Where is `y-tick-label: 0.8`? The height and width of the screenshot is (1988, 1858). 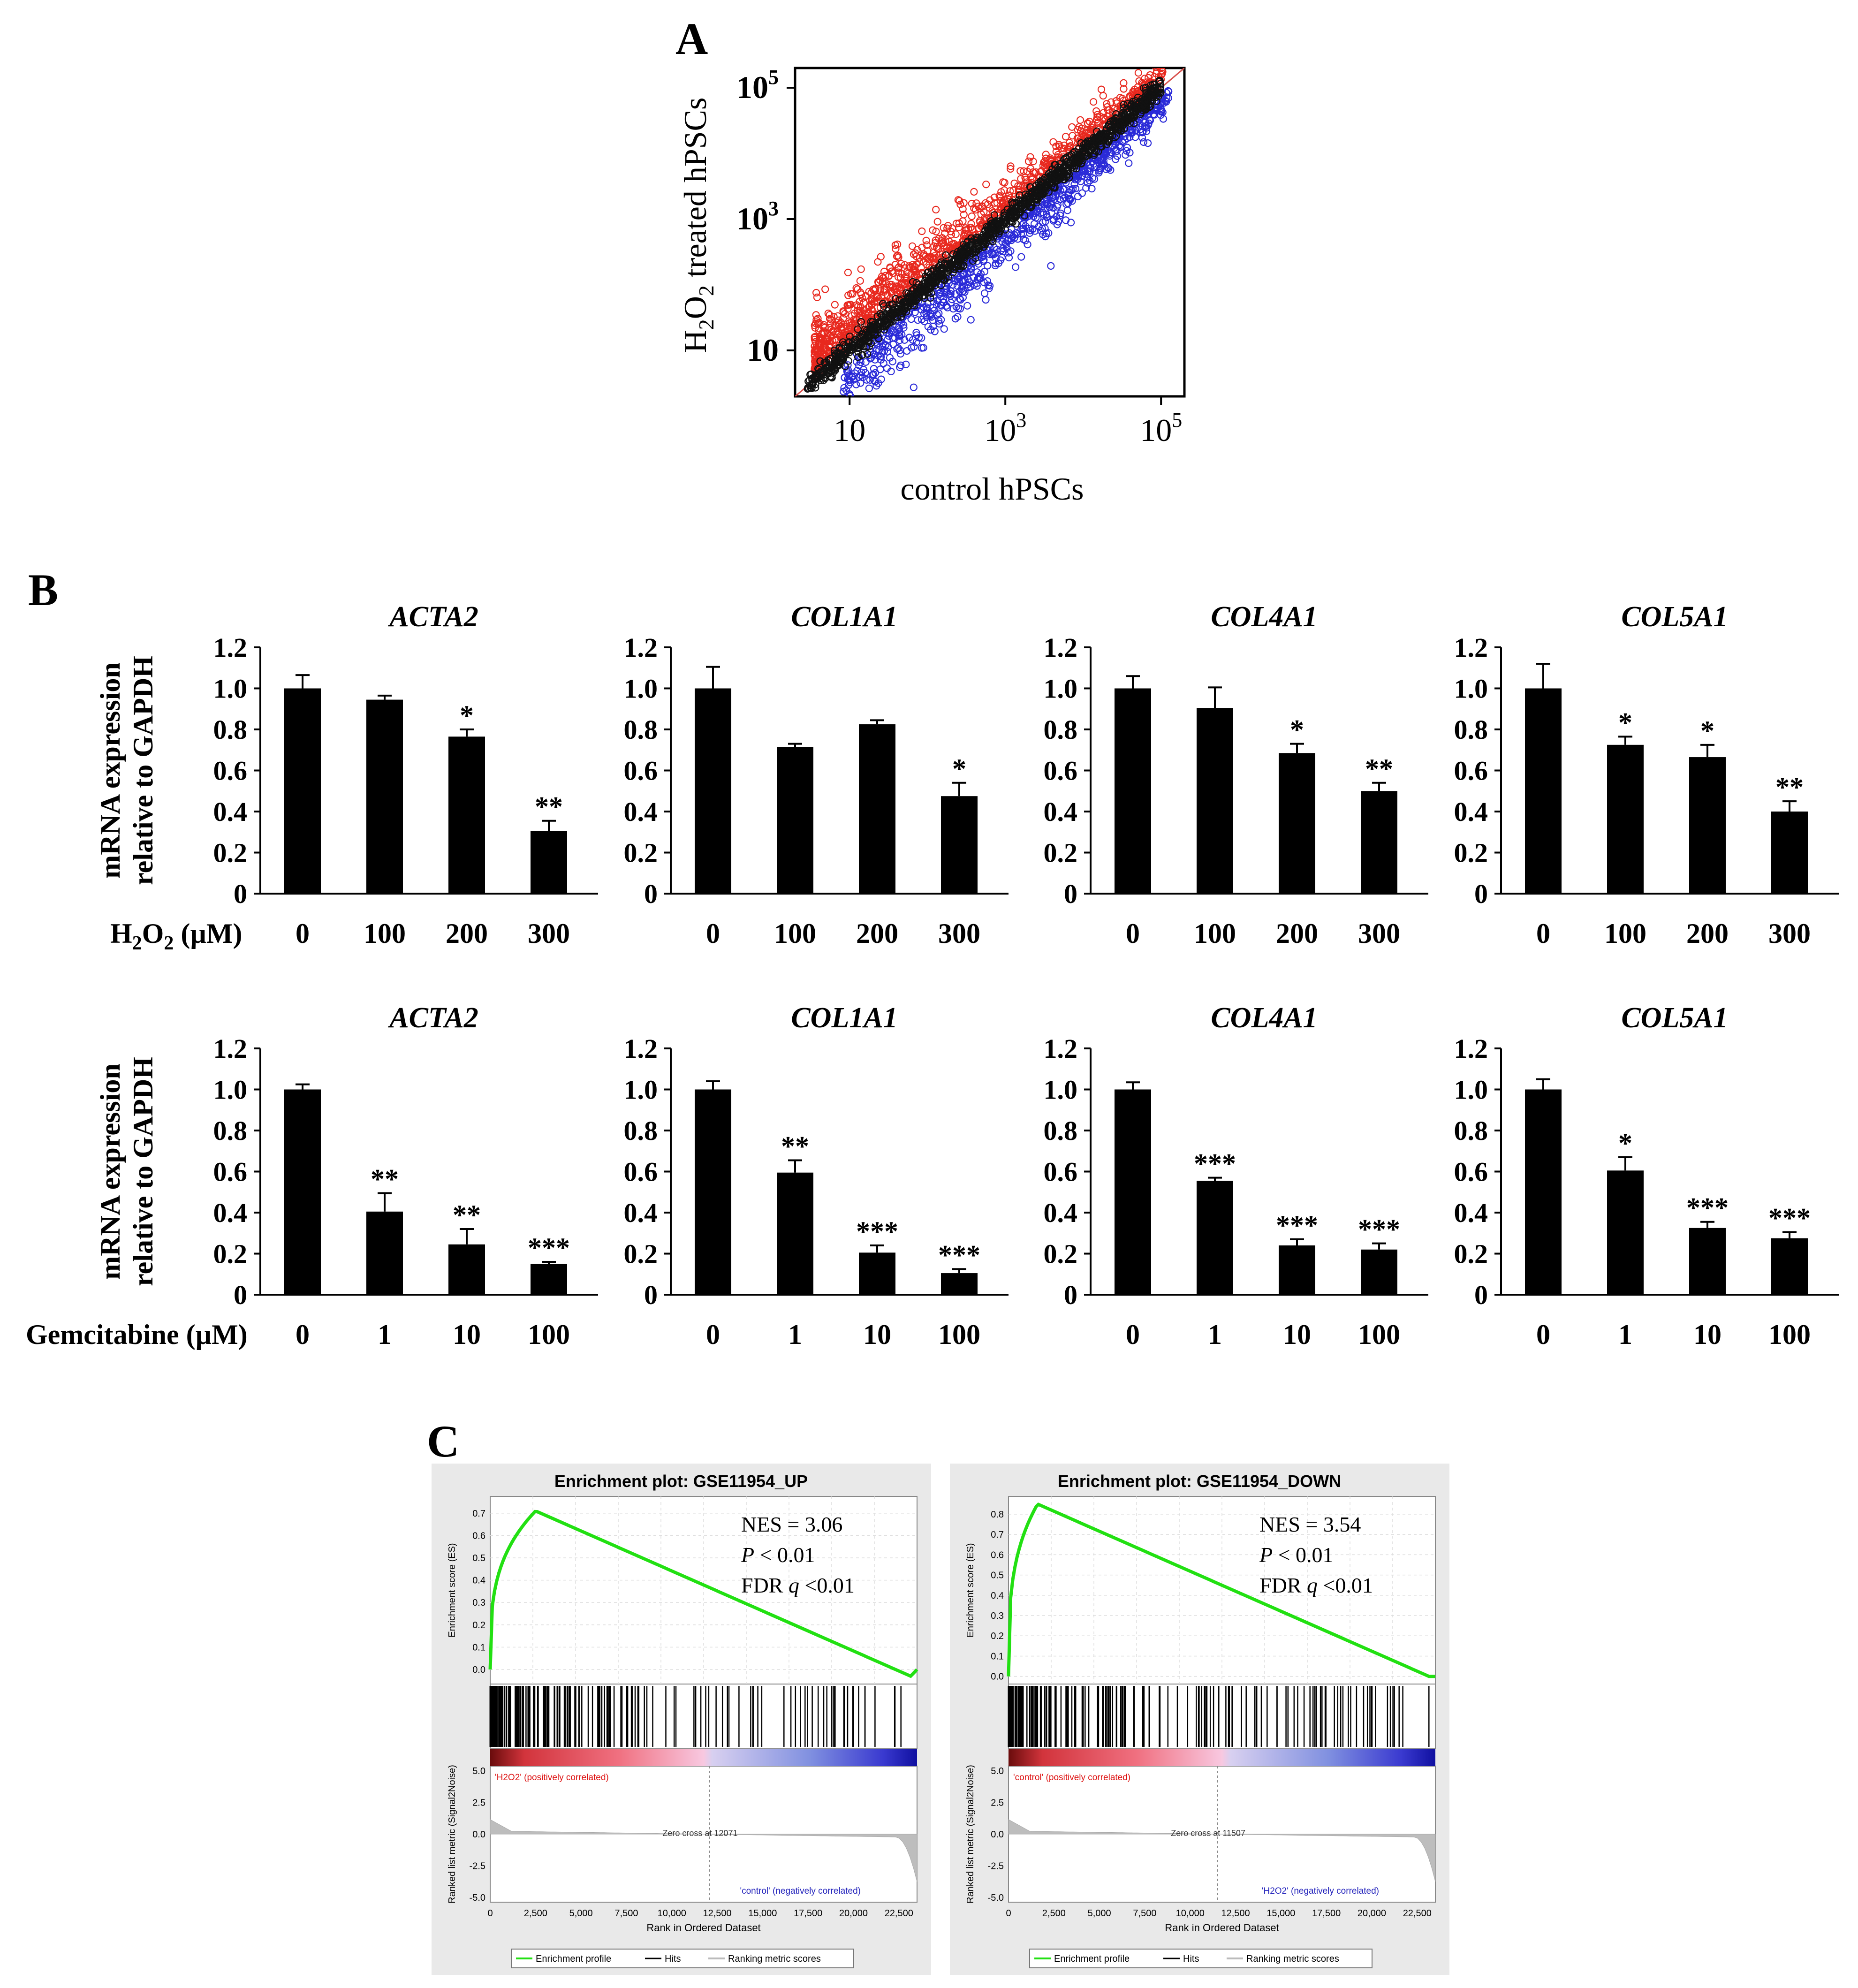
y-tick-label: 0.8 is located at coordinates (231, 1130).